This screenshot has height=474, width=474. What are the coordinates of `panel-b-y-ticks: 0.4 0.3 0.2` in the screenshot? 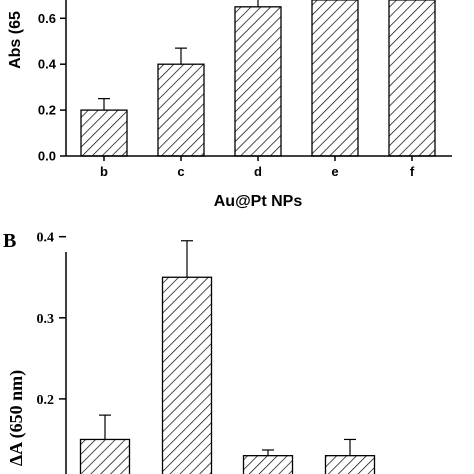 It's located at (51, 319).